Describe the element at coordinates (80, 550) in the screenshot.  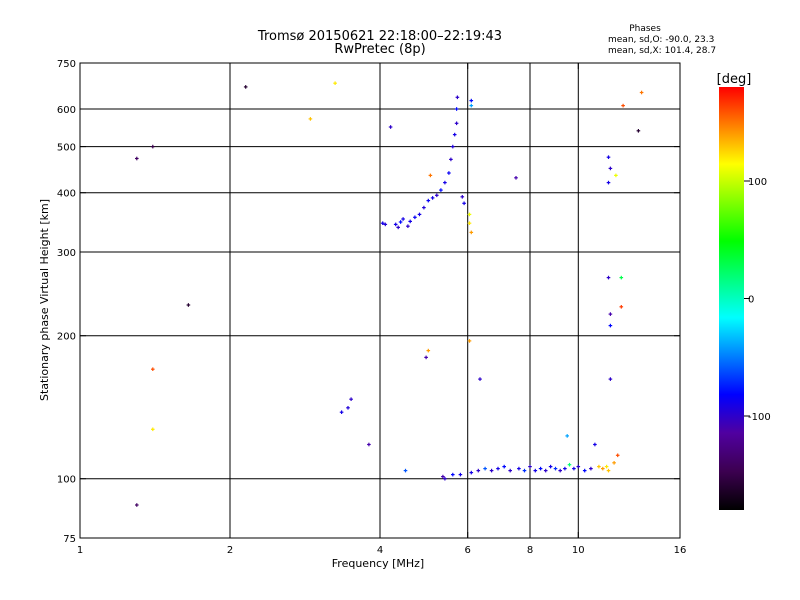
I see `x-tick-label: 1` at that location.